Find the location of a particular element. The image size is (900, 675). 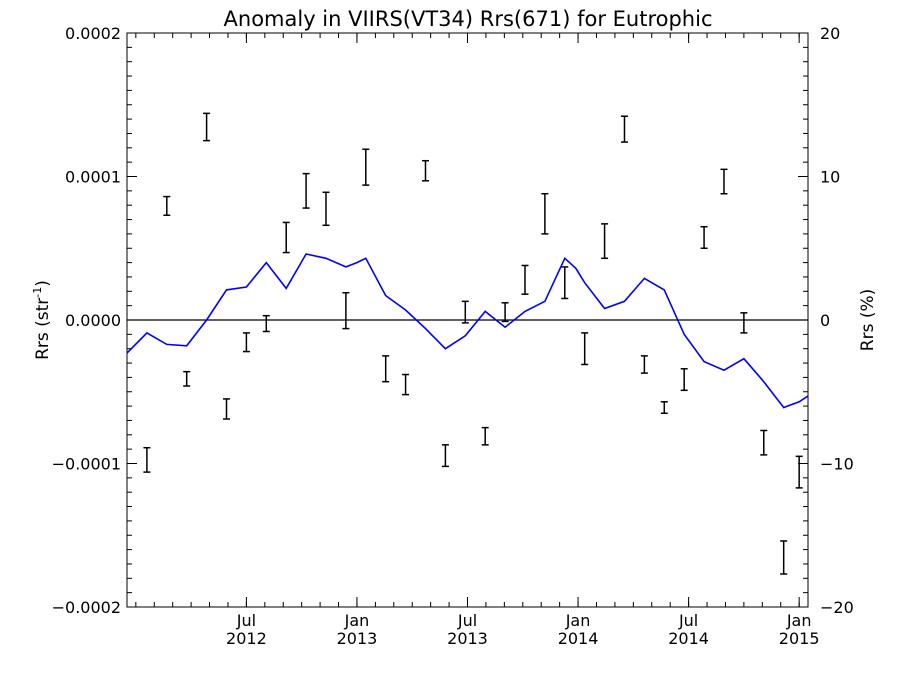

right-axis: 20 10 0 −10 −20 is located at coordinates (826, 320).